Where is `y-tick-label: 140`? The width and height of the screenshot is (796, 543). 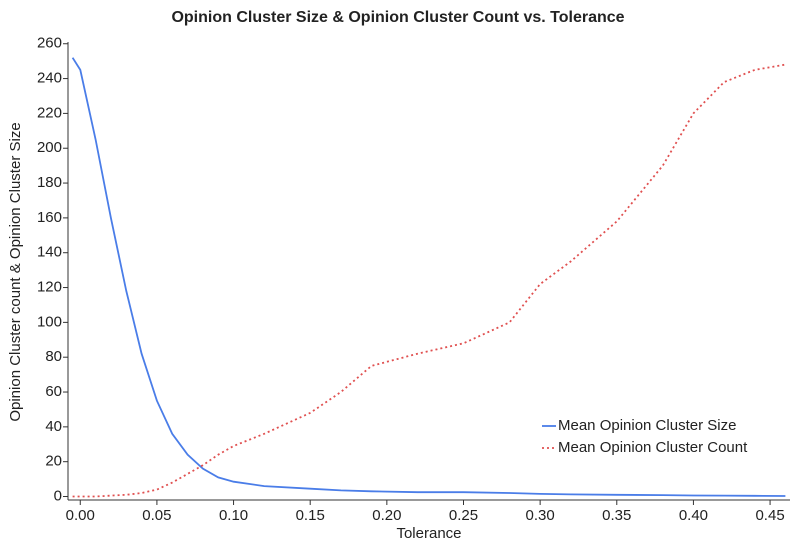
y-tick-label: 140 is located at coordinates (49, 252).